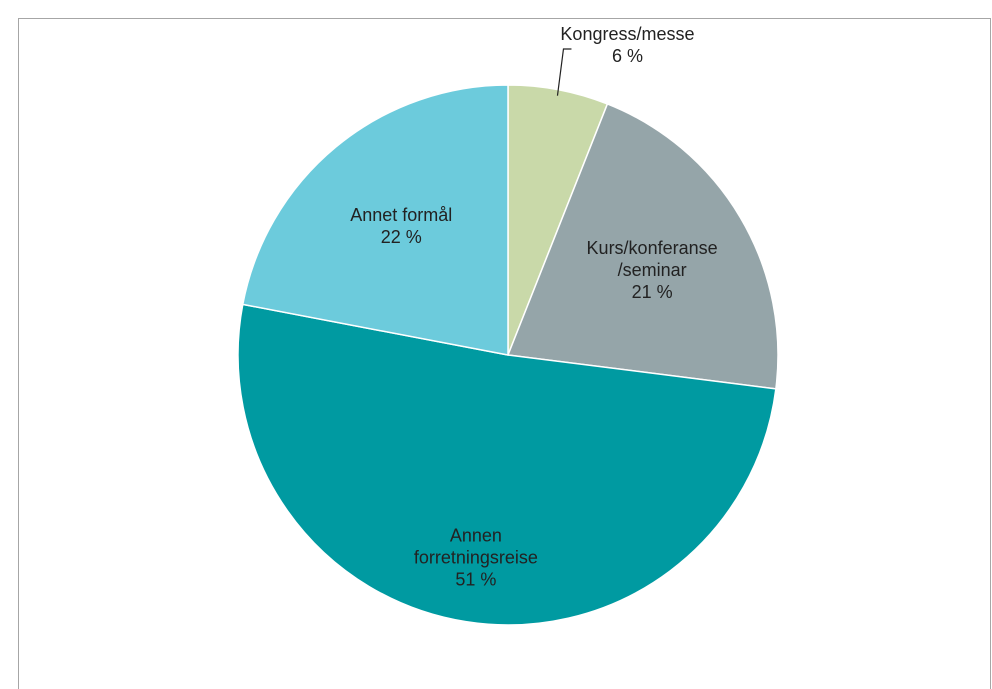 The height and width of the screenshot is (689, 992). Describe the element at coordinates (627, 56) in the screenshot. I see `value-label: 6 %` at that location.